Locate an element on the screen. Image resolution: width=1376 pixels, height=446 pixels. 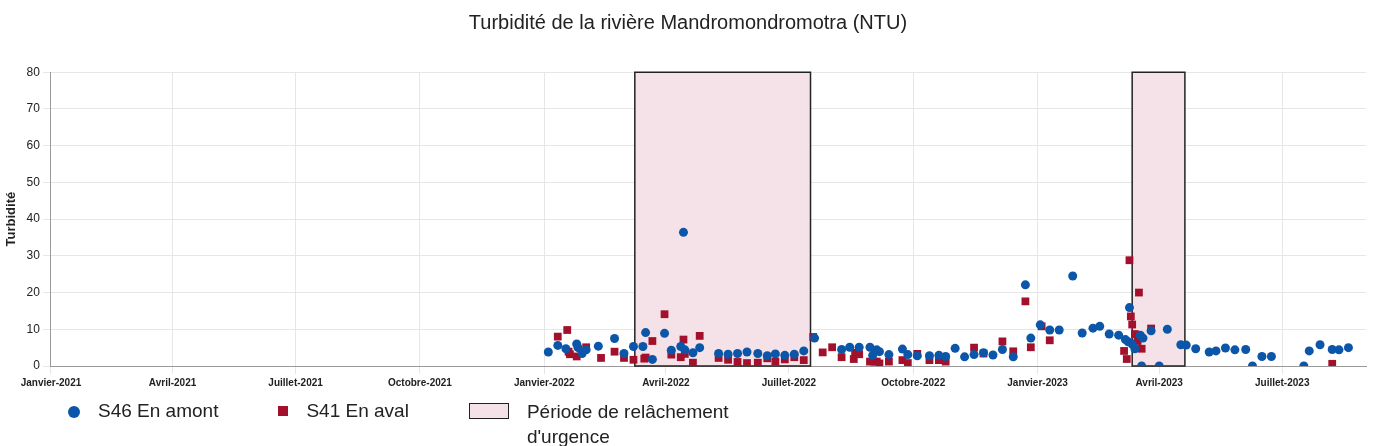
y-tick-label: 80 is located at coordinates (33, 71).